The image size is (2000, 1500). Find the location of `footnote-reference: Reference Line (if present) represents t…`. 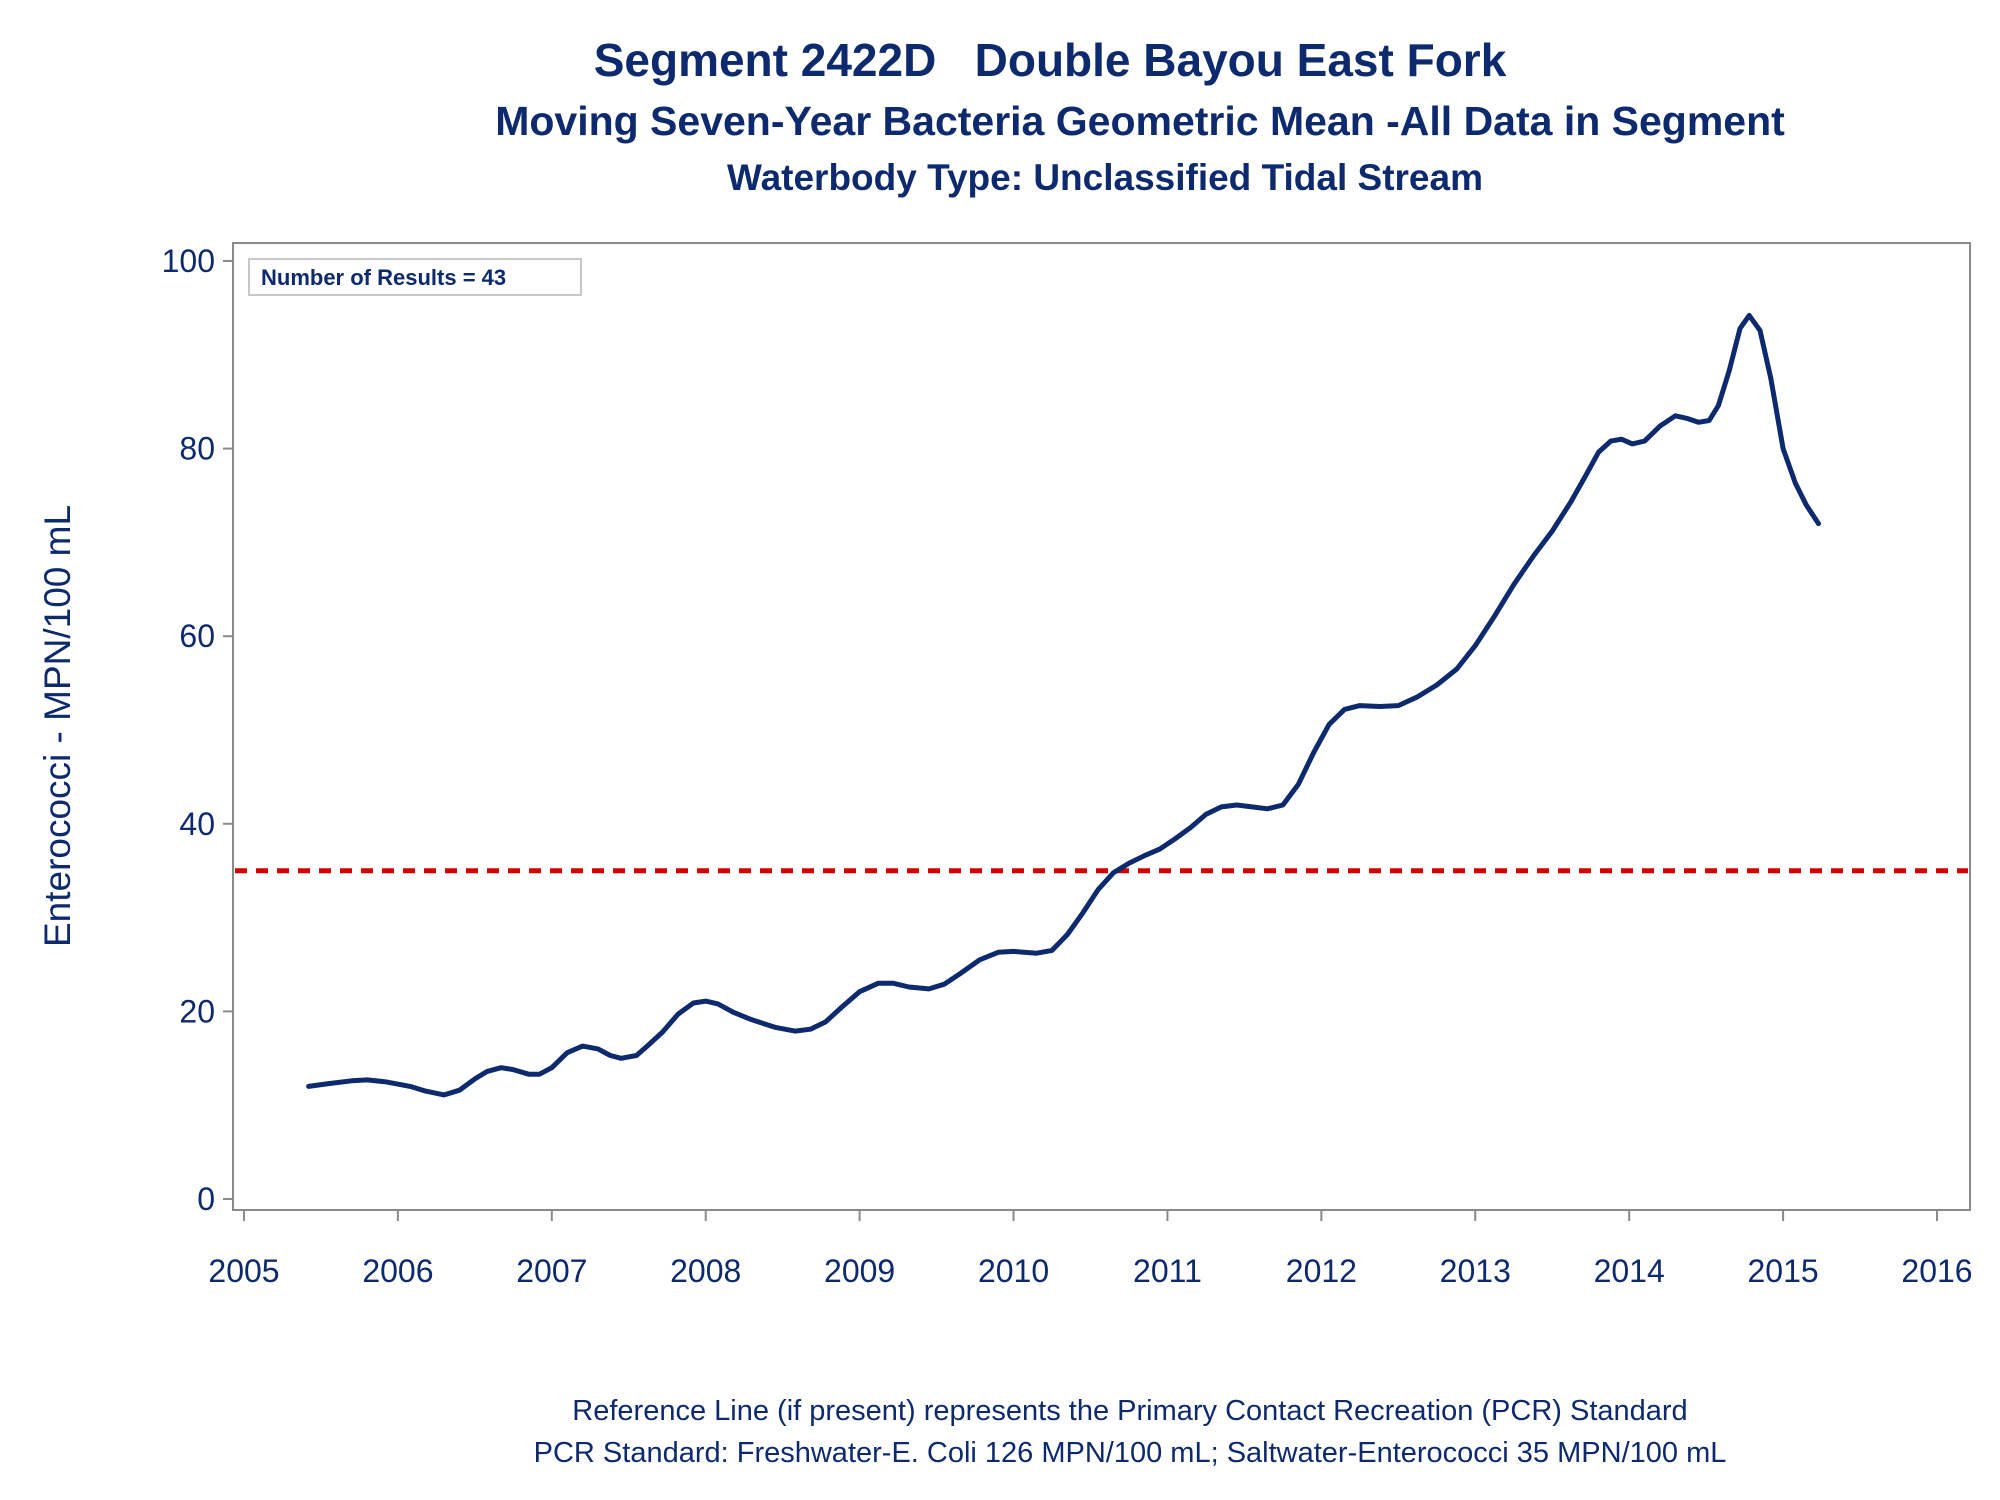

footnote-reference: Reference Line (if present) represents t… is located at coordinates (1130, 1411).